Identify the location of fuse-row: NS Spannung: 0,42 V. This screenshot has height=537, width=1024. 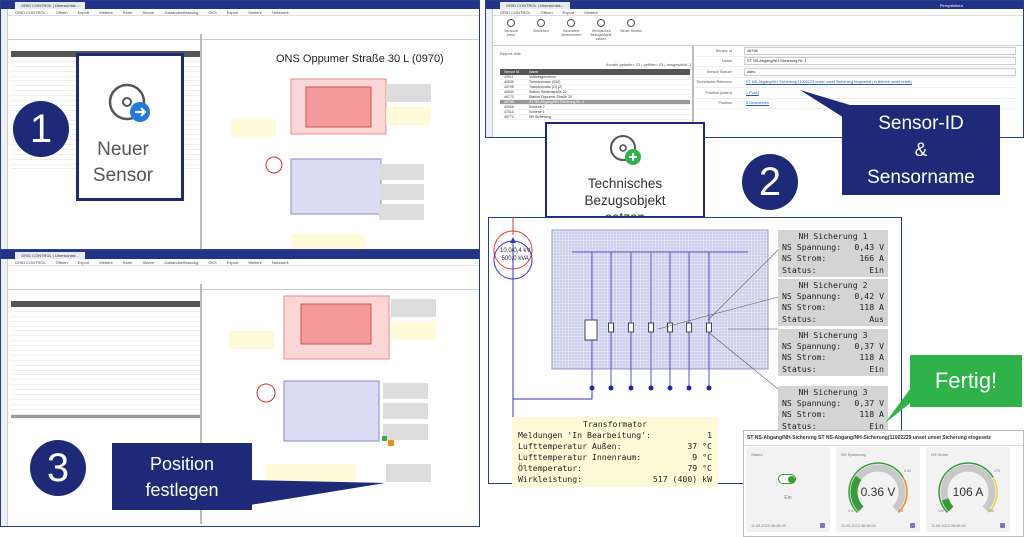
(833, 296).